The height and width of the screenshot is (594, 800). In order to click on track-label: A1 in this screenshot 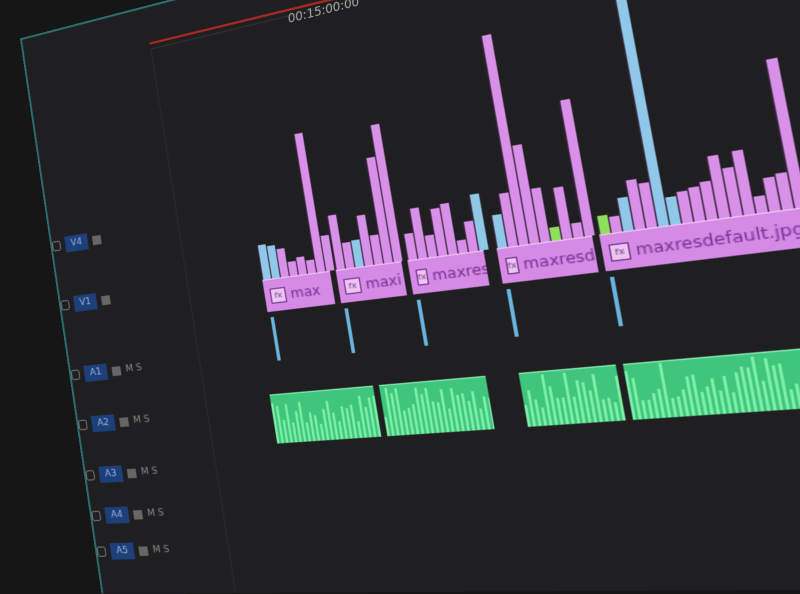, I will do `click(95, 372)`.